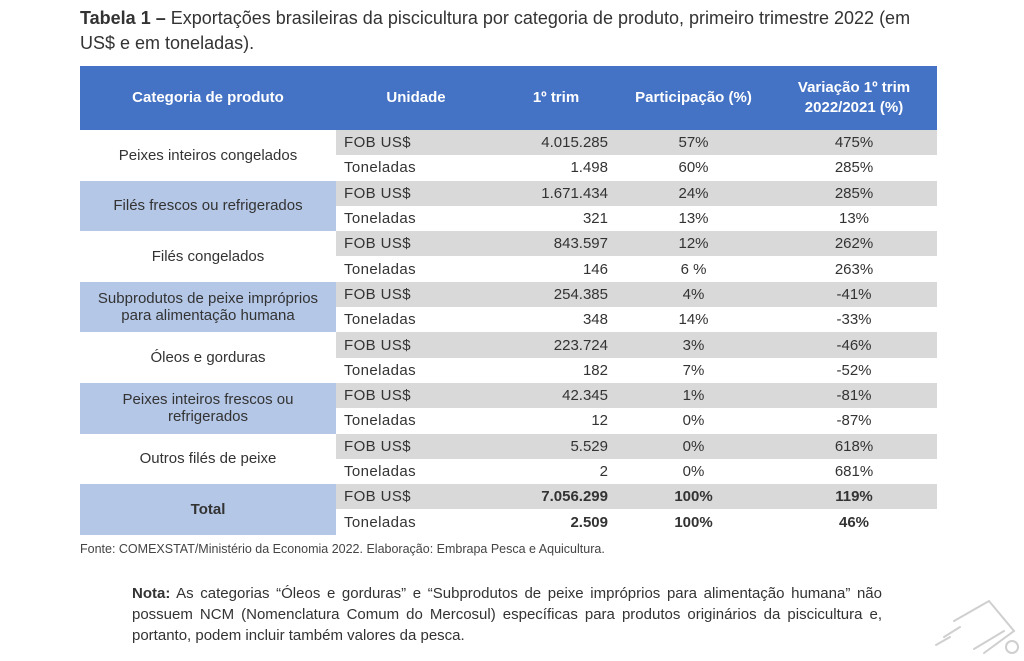  I want to click on share-cell: 12%, so click(693, 244).